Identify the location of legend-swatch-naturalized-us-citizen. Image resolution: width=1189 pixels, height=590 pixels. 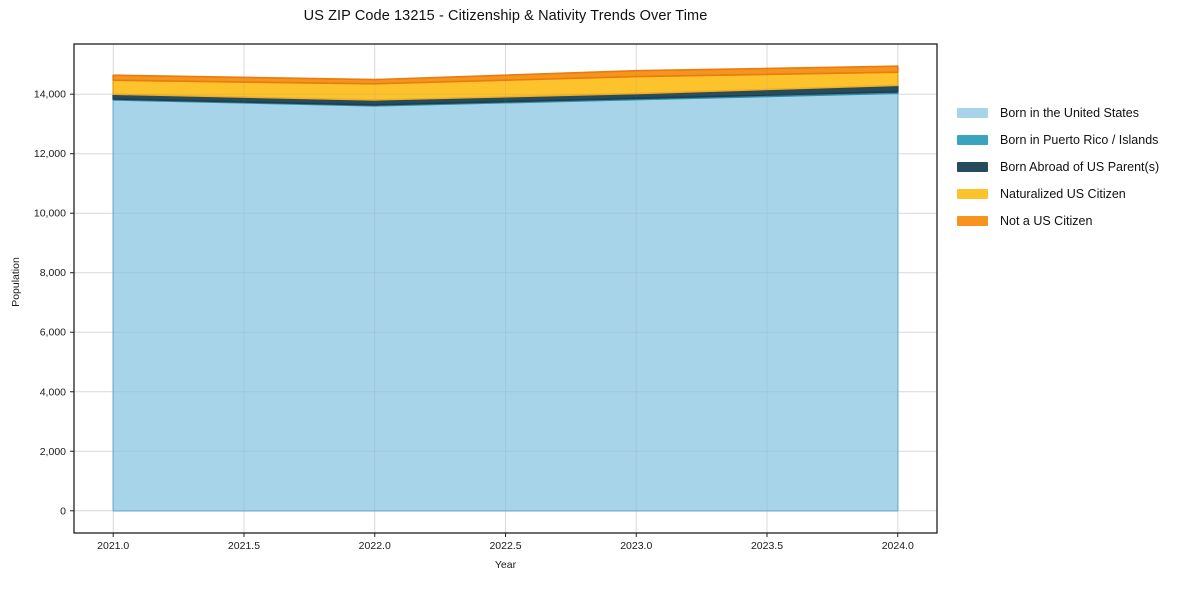
(972, 193).